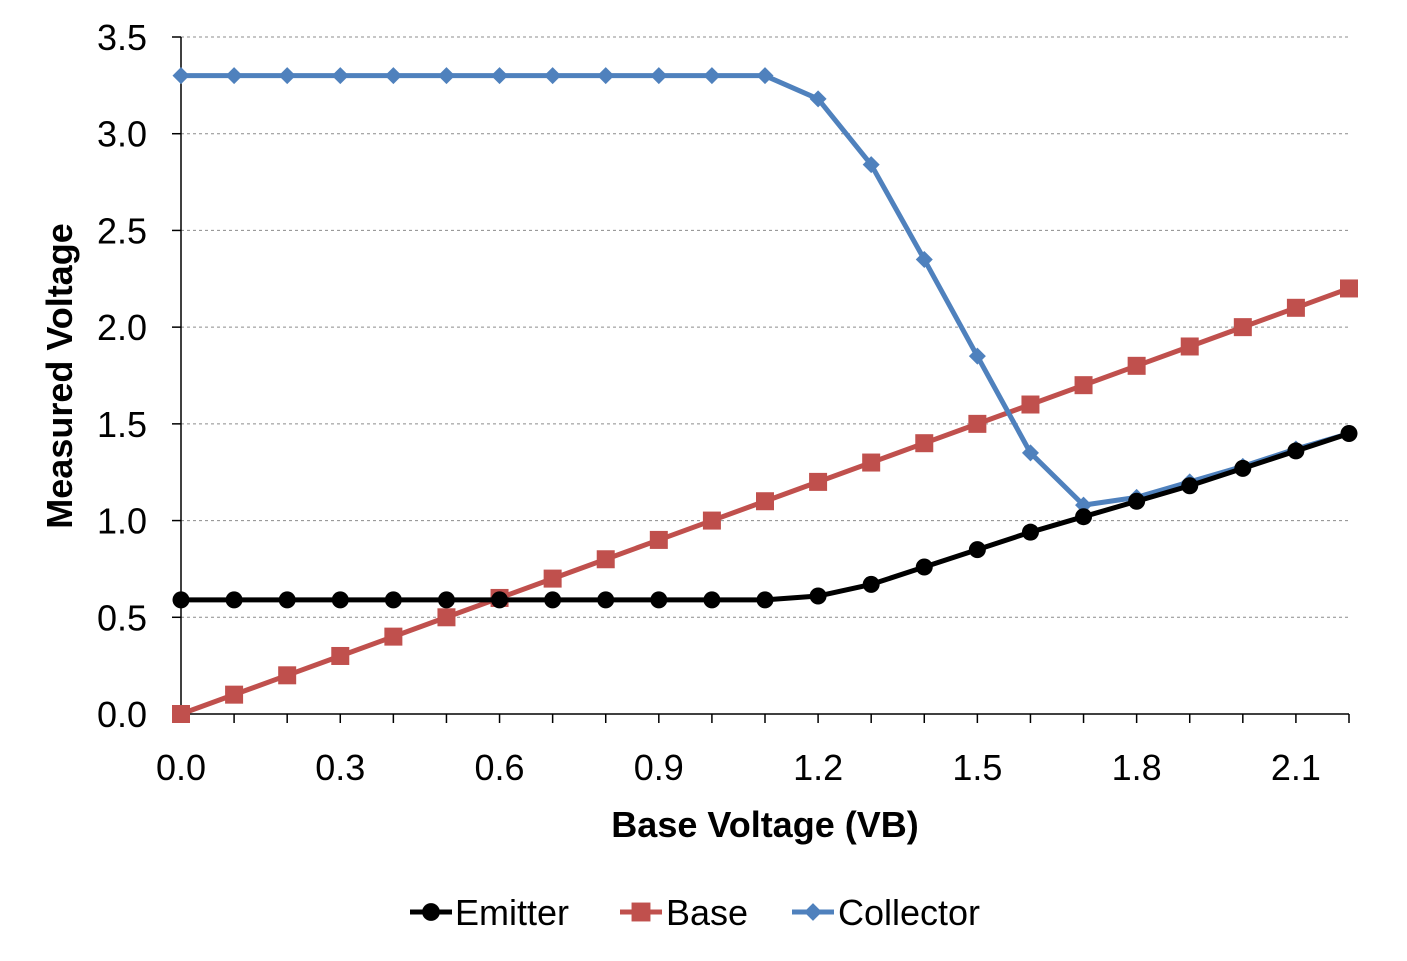  What do you see at coordinates (122, 134) in the screenshot?
I see `y-tick-label: 3.0` at bounding box center [122, 134].